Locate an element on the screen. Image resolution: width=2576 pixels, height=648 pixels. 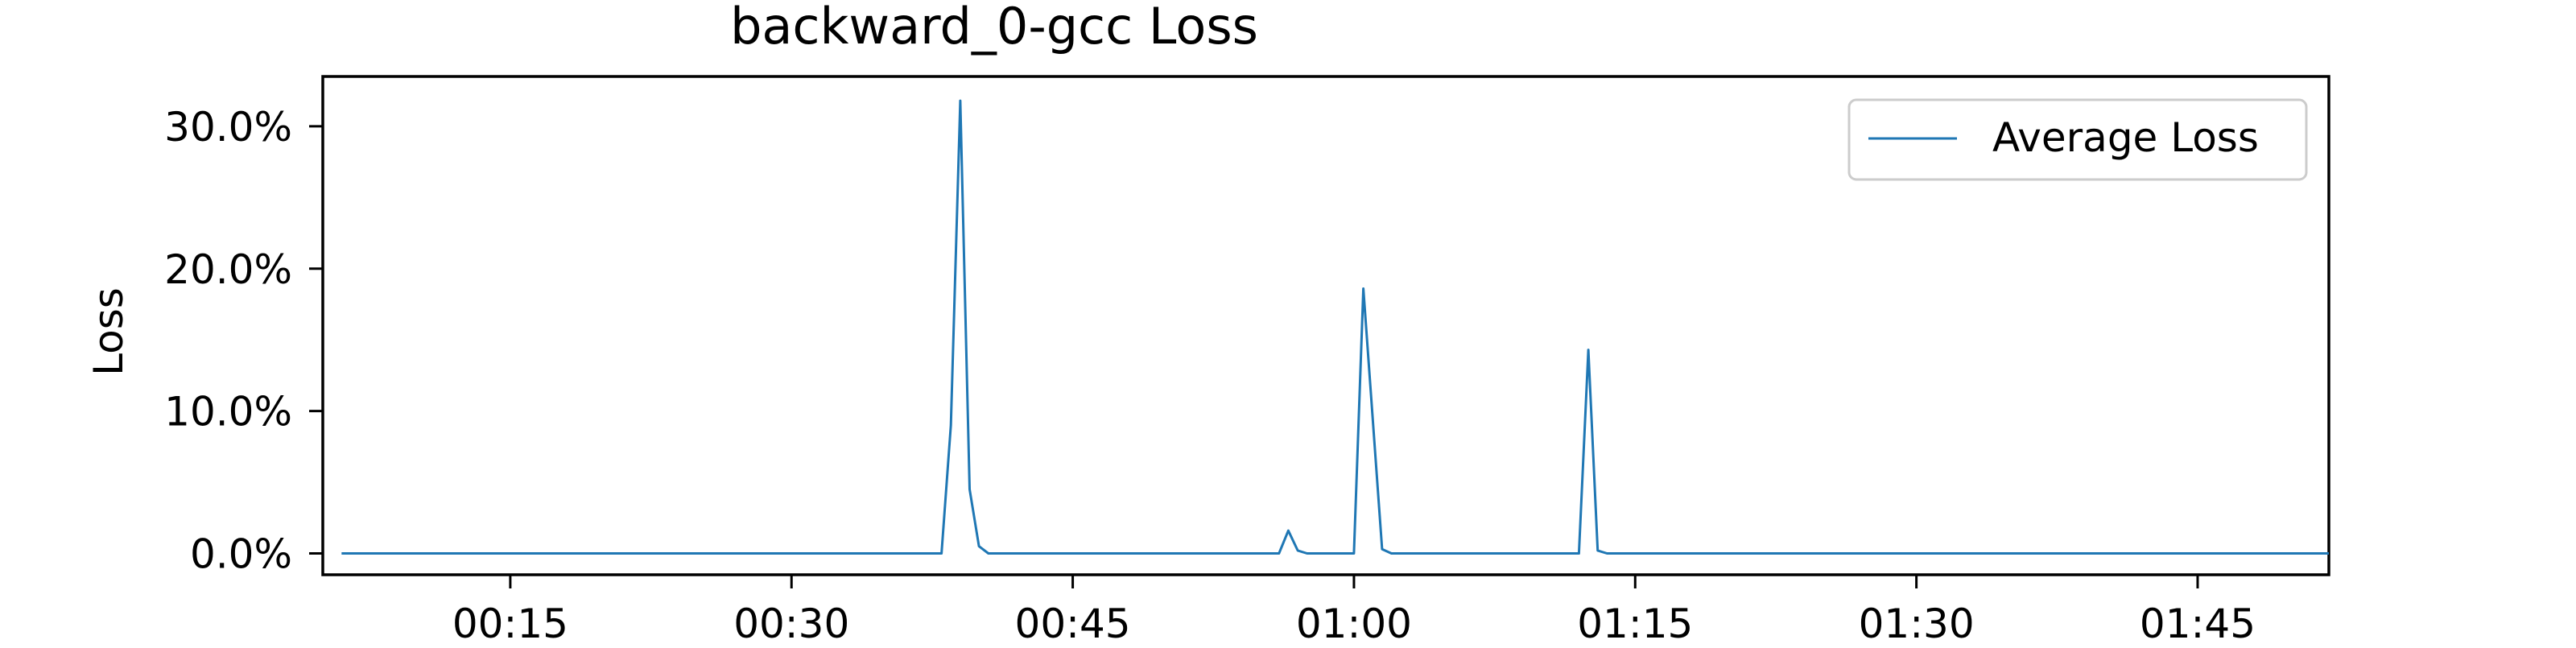
y-tick-label: 20.0% is located at coordinates (228, 269).